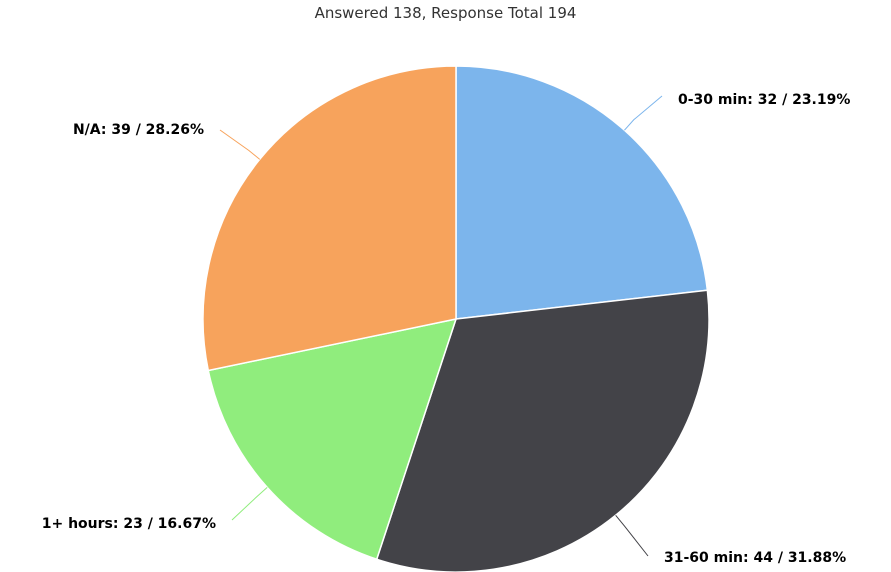  Describe the element at coordinates (129, 524) in the screenshot. I see `slice-label: 1+ hours: 23 / 16.67%` at that location.